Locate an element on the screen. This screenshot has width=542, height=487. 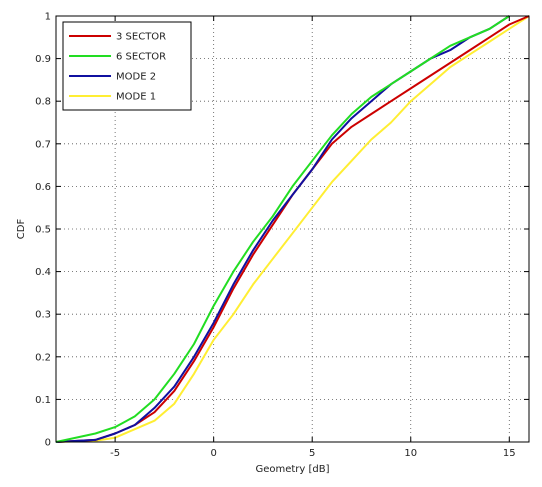
y-axis-title: CDF is located at coordinates (21, 229).